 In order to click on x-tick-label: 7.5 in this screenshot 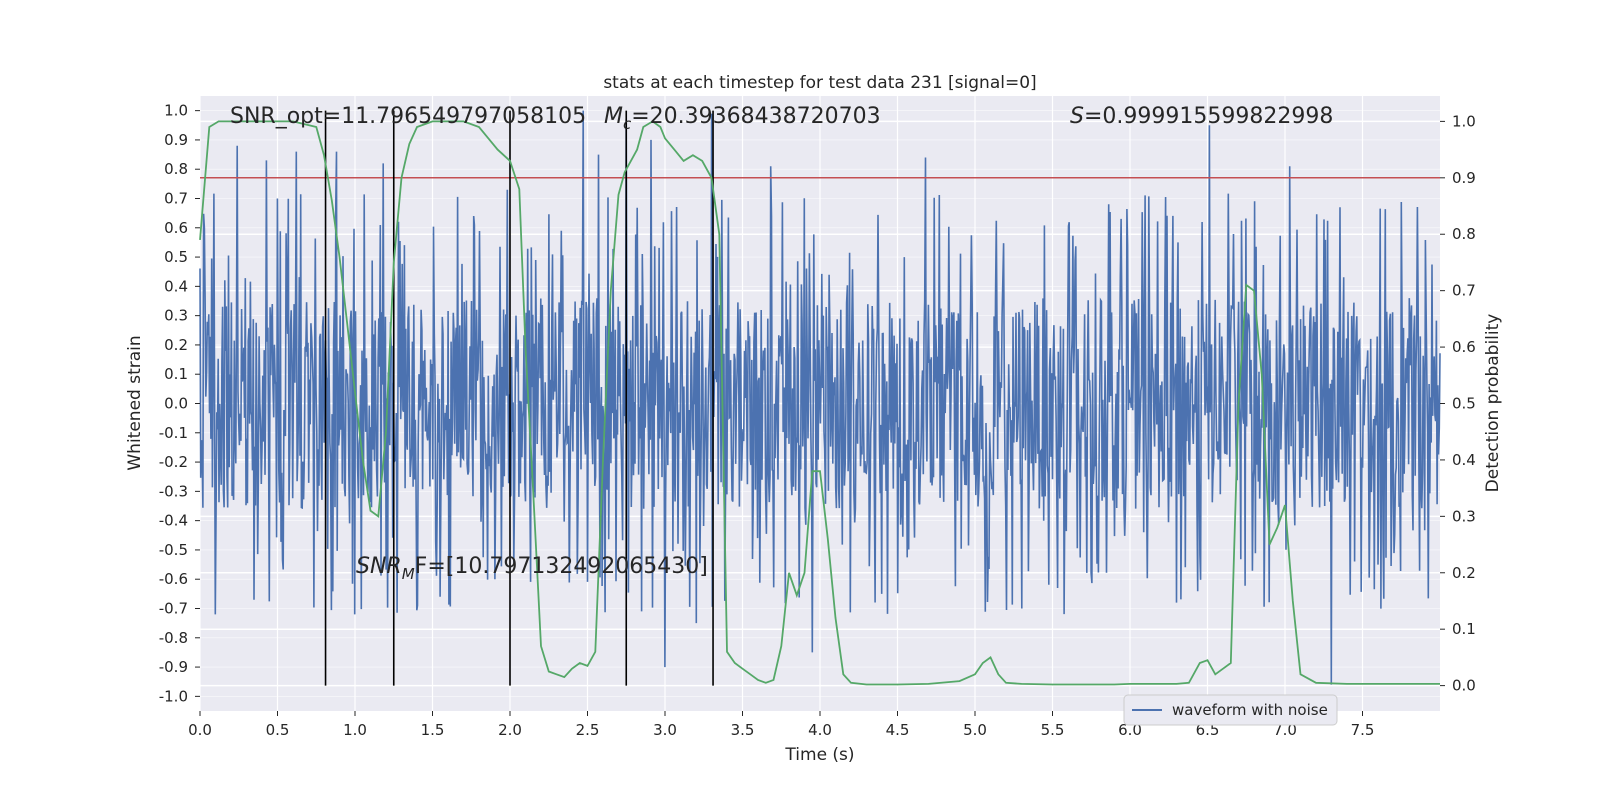, I will do `click(1363, 730)`.